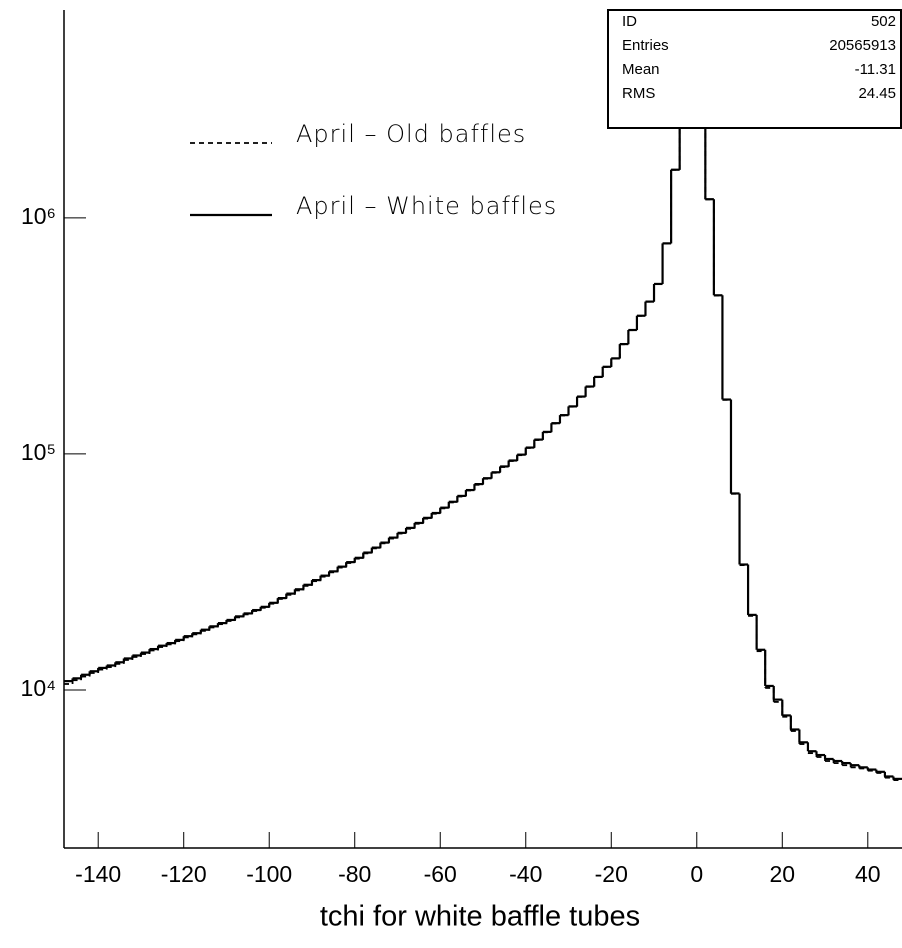 This screenshot has width=902, height=948. I want to click on stats-label: Entries, so click(645, 45).